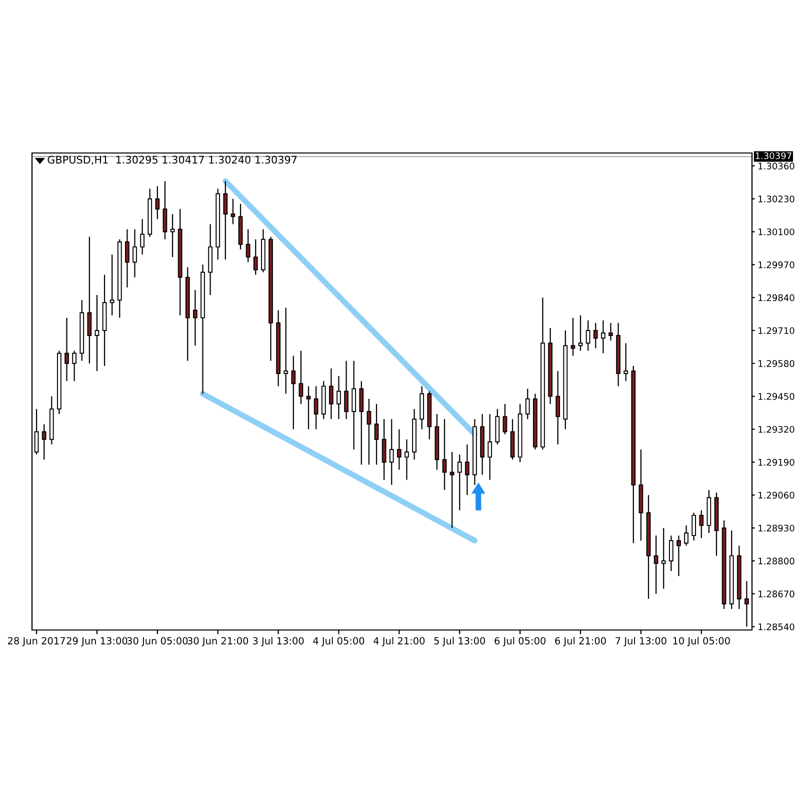  I want to click on y-tick-label: 1.29060, so click(776, 495).